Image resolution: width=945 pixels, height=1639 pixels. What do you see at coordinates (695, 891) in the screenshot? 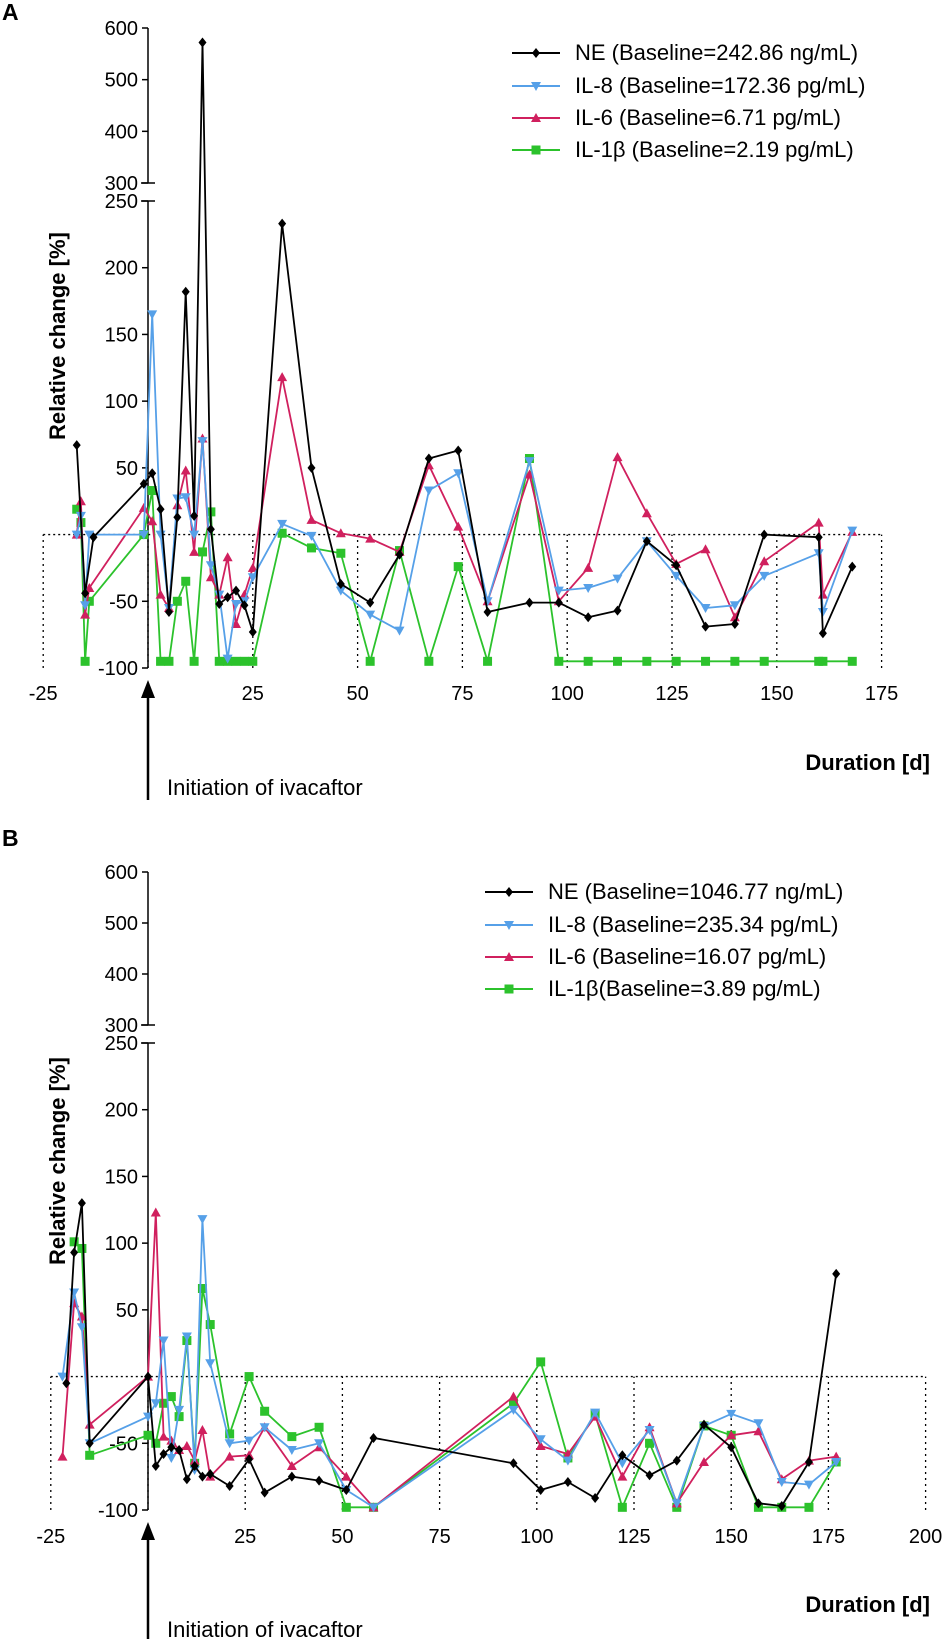
I see `legend-label-ne: NE (Baseline=1046.77 ng/mL)` at bounding box center [695, 891].